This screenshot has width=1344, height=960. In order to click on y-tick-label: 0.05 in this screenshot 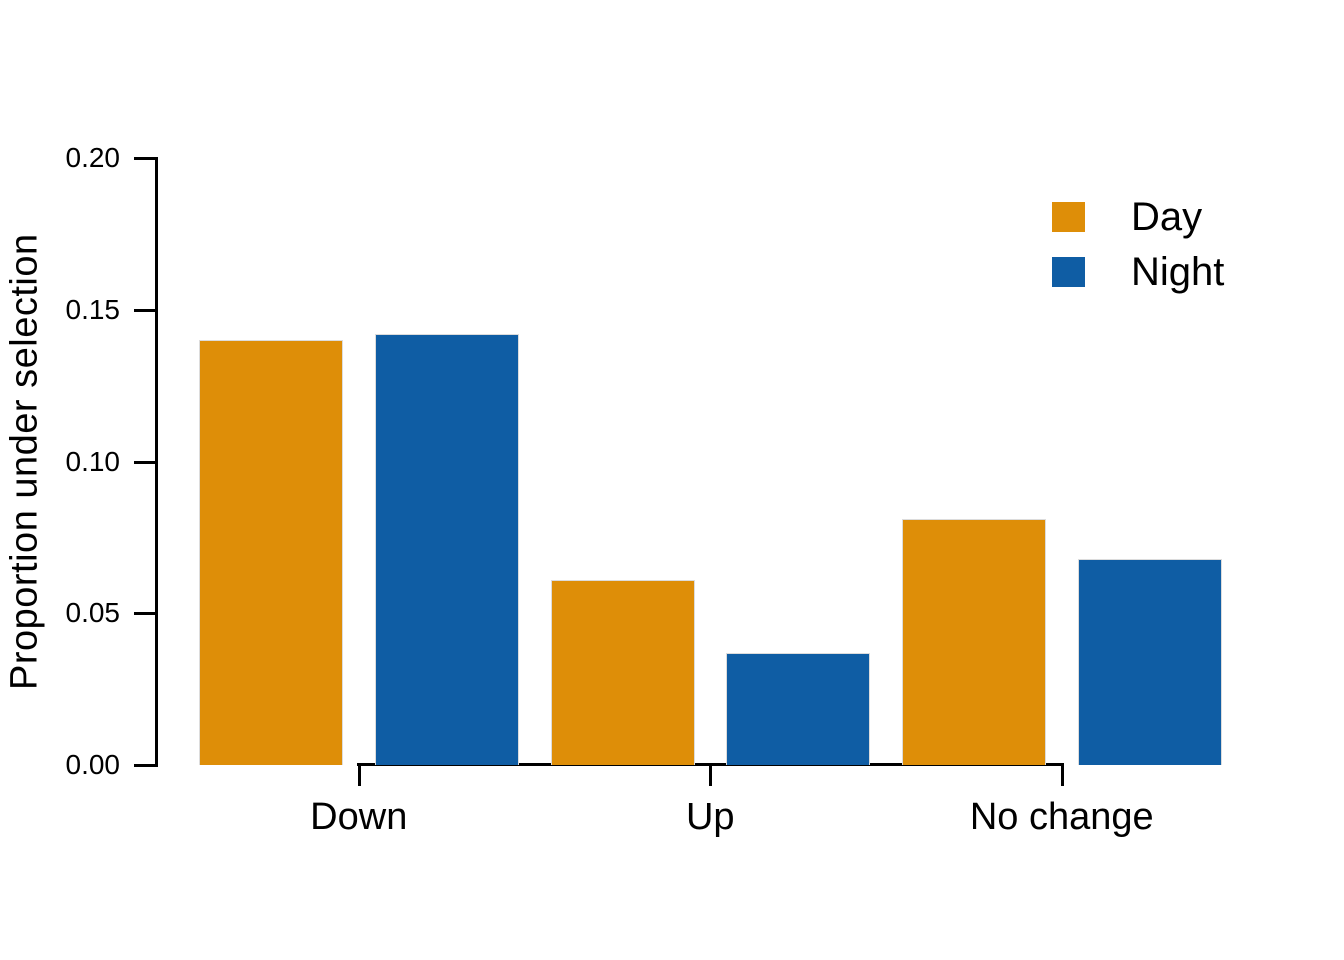, I will do `click(93, 613)`.